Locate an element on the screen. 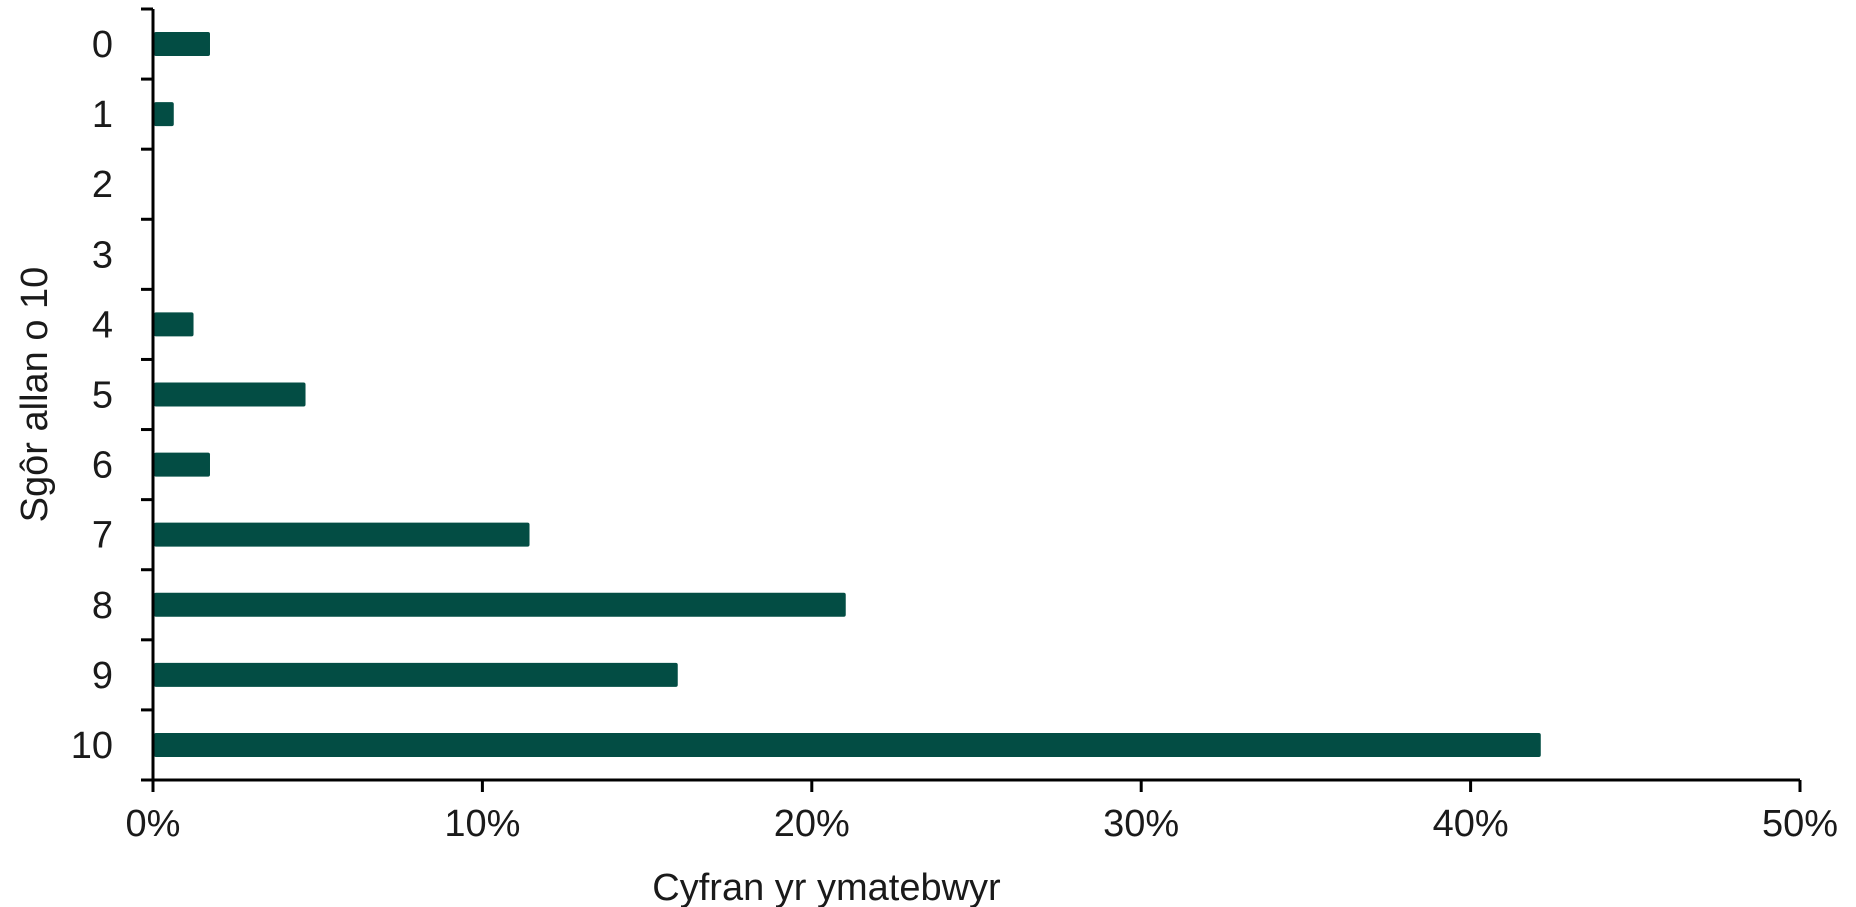  x-tick-label-40: 40% is located at coordinates (1471, 824).